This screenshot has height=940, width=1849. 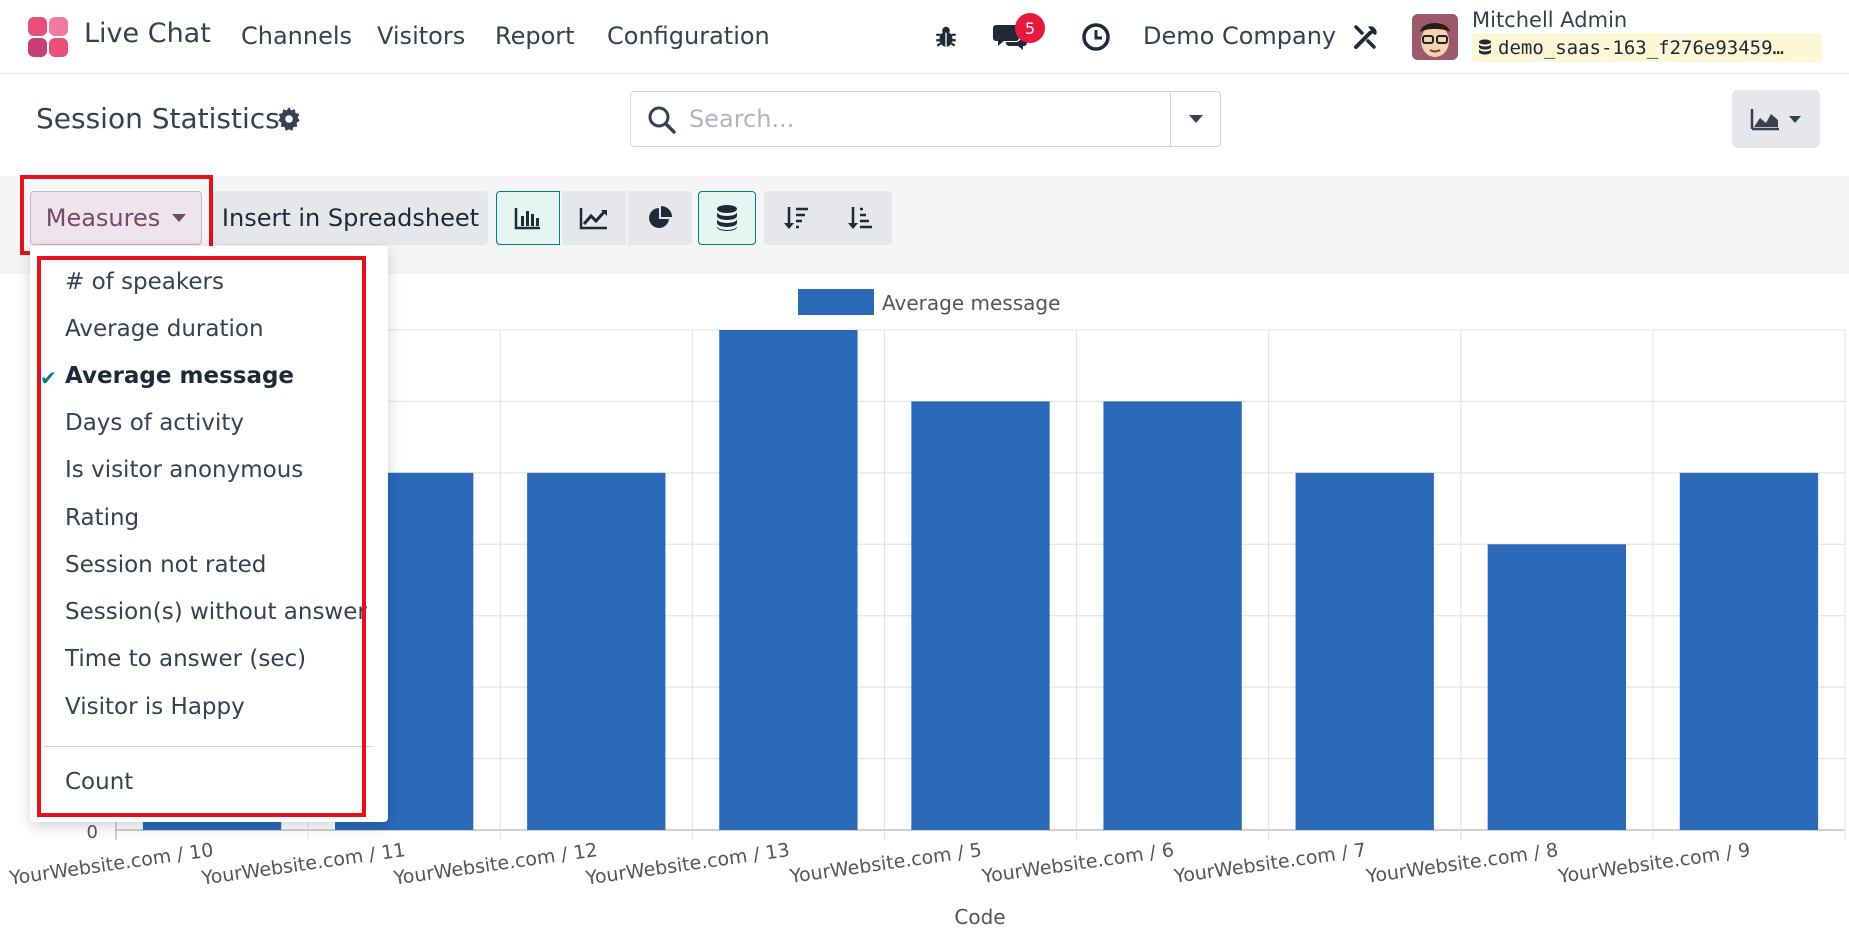 What do you see at coordinates (48, 378) in the screenshot?
I see `checkmark-icon: ✔` at bounding box center [48, 378].